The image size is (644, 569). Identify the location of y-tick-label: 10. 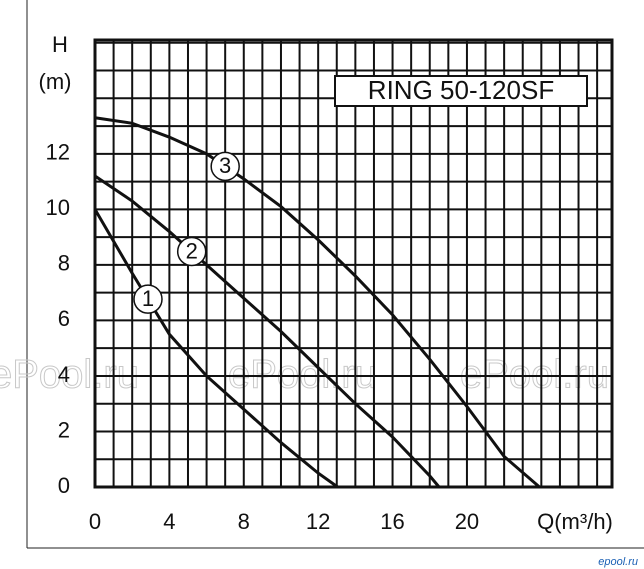
(58, 207).